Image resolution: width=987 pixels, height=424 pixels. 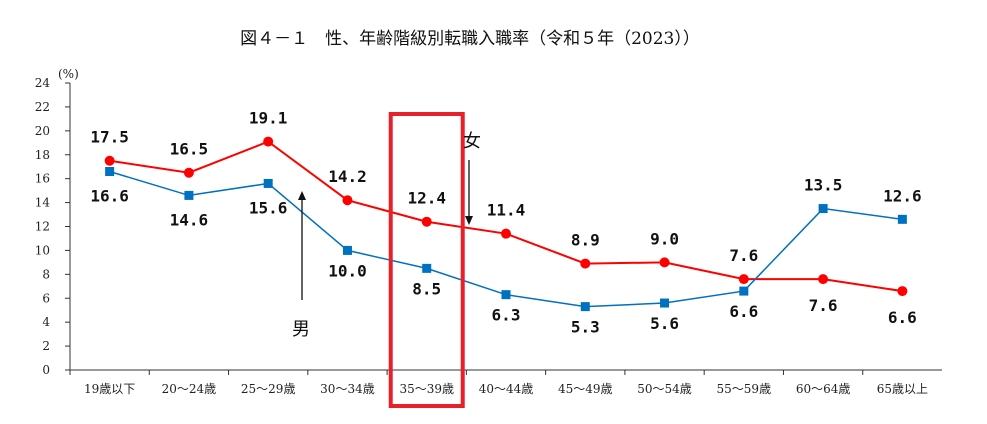 What do you see at coordinates (469, 220) in the screenshot?
I see `female-arrow-head` at bounding box center [469, 220].